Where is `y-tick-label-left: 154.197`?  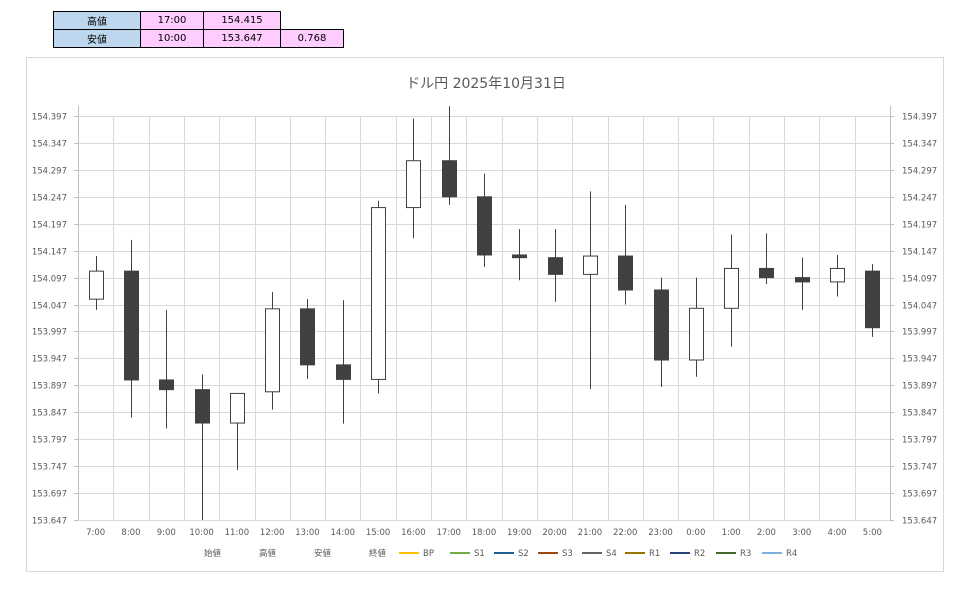 y-tick-label-left: 154.197 is located at coordinates (49, 226).